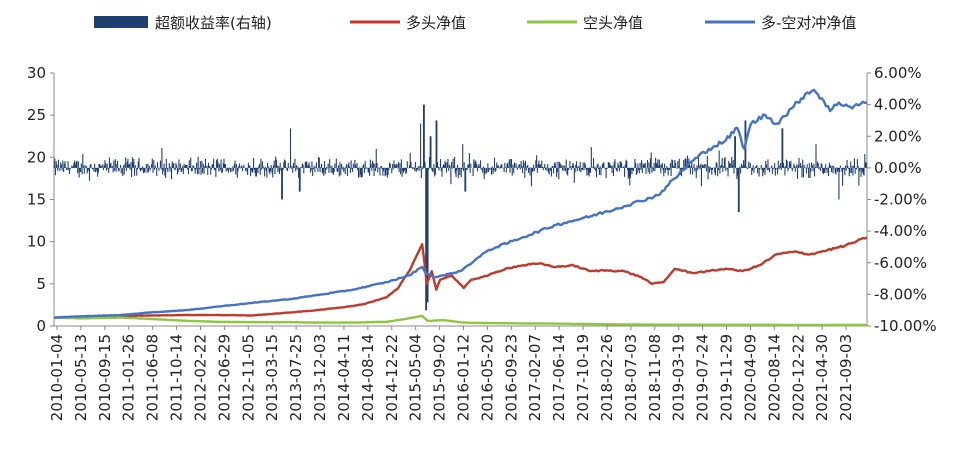 Image resolution: width=966 pixels, height=459 pixels. What do you see at coordinates (679, 377) in the screenshot?
I see `x-tick-label: 2019-03-19` at bounding box center [679, 377].